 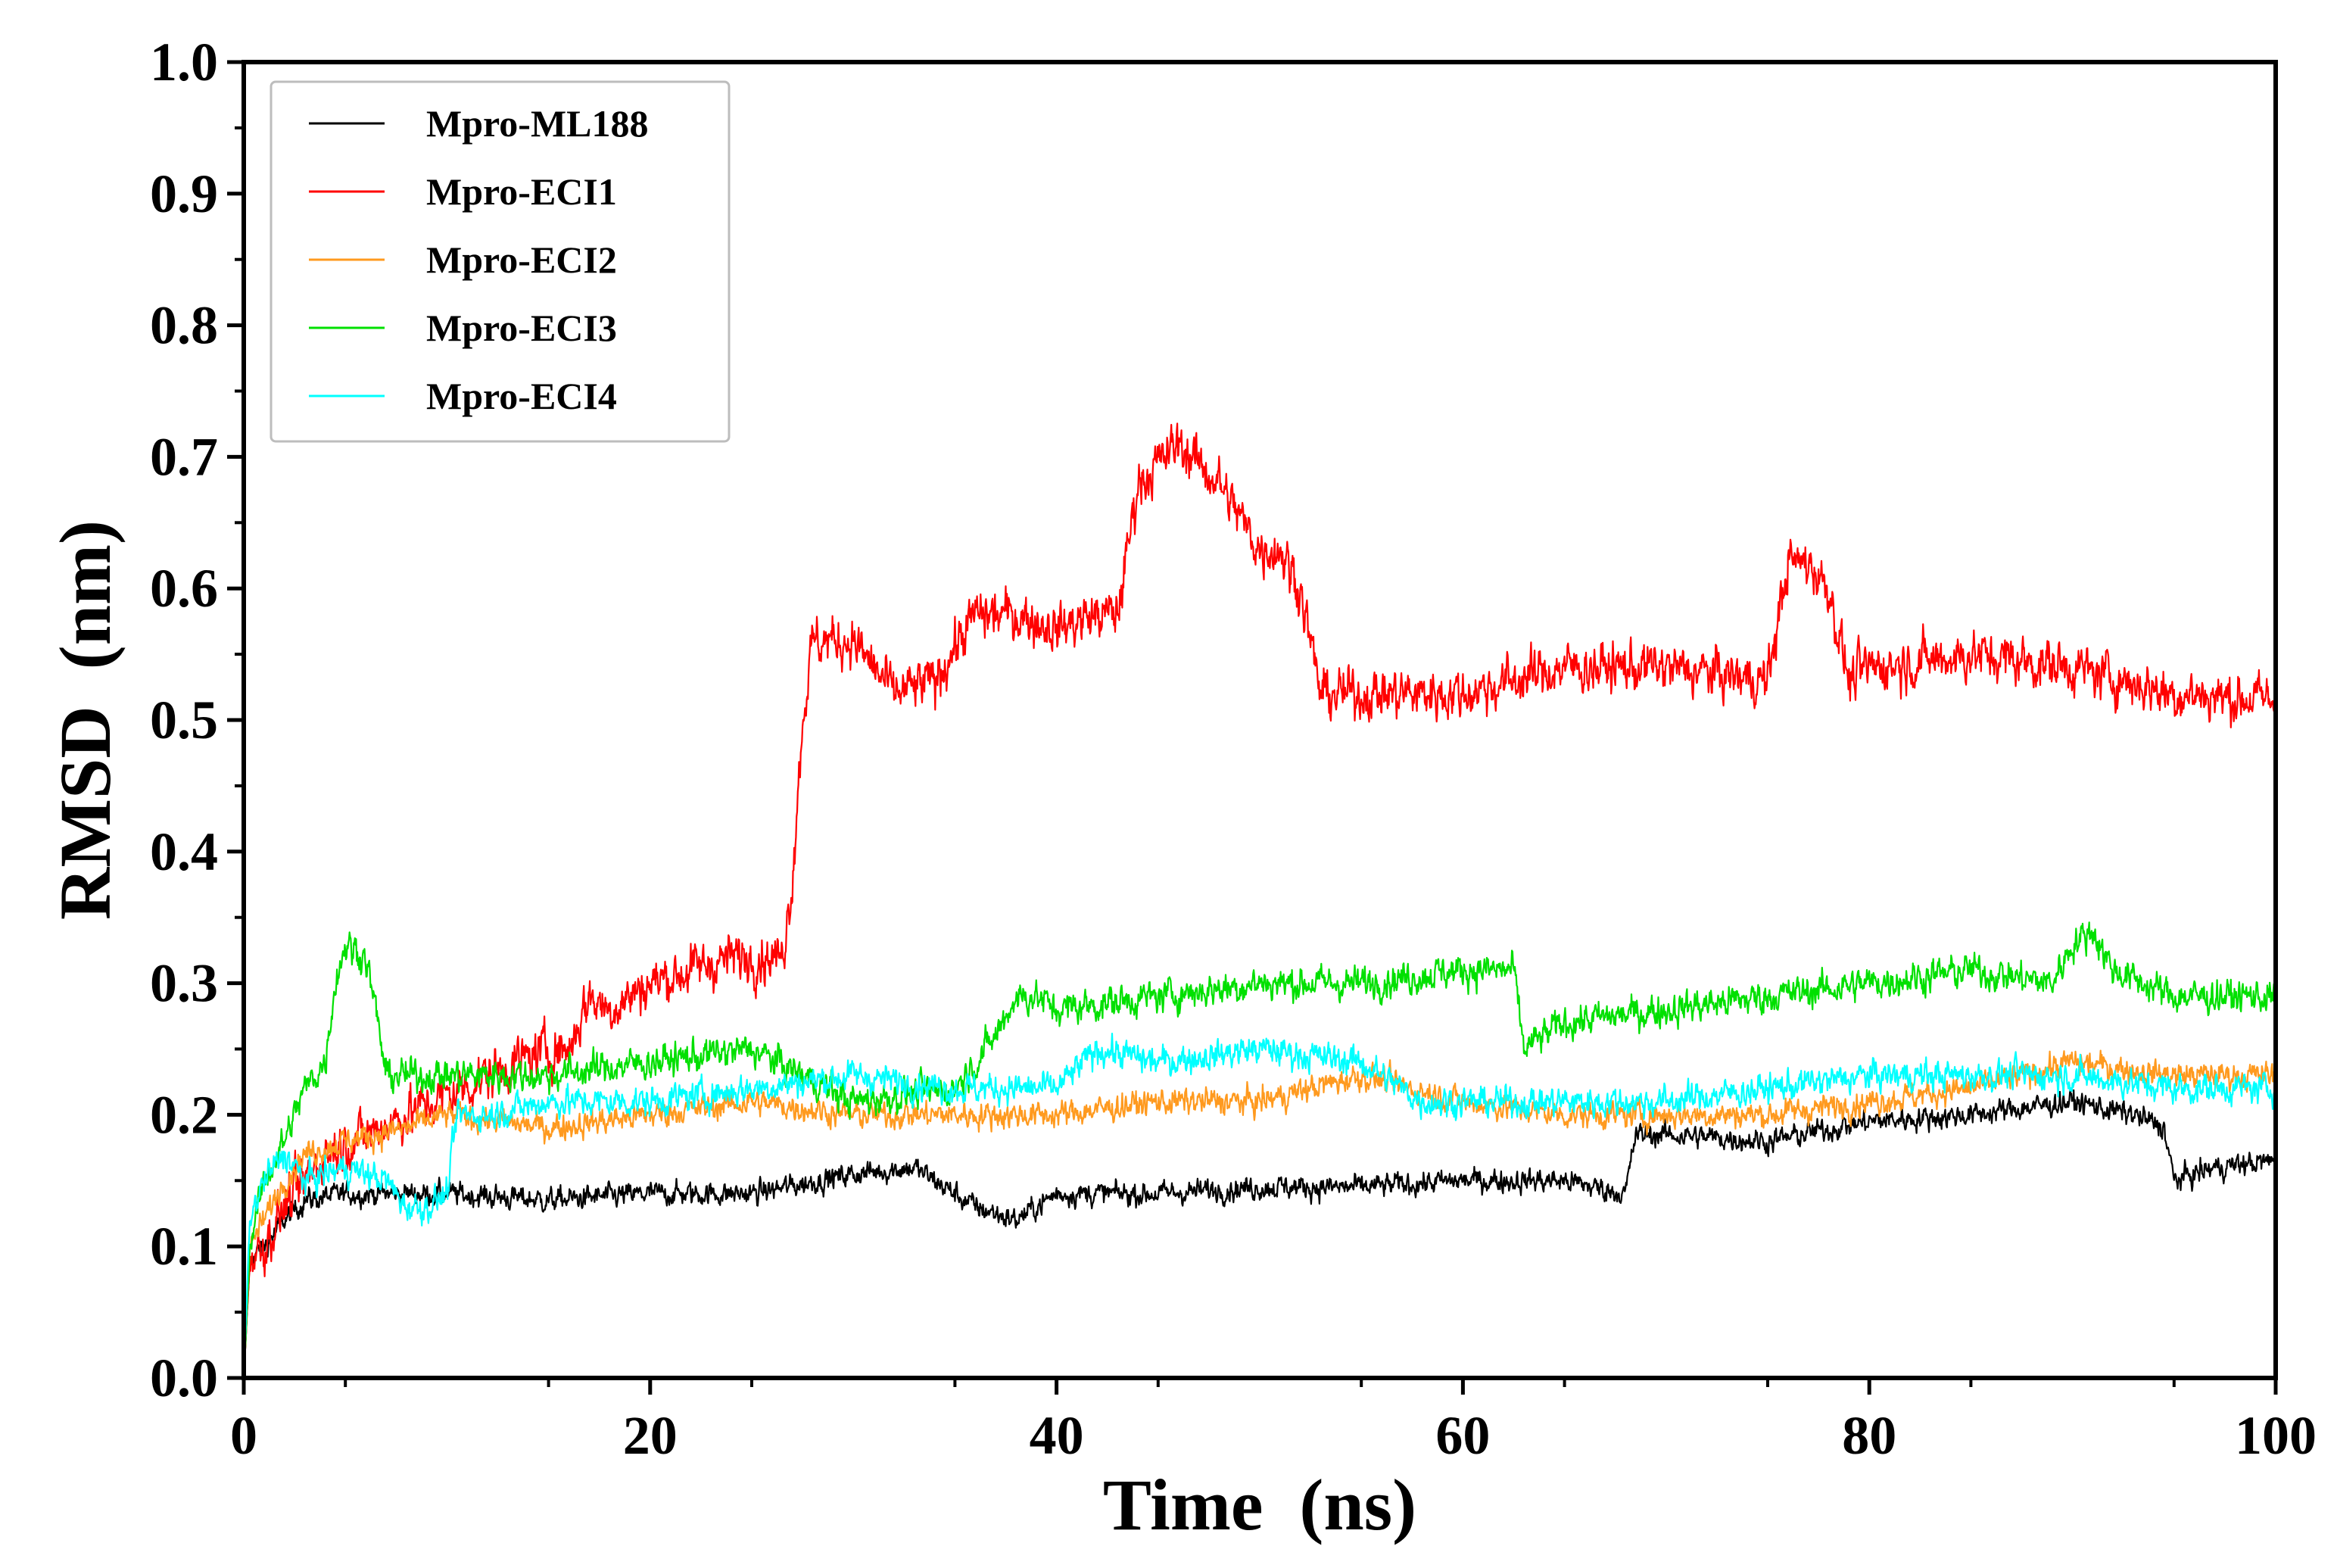 What do you see at coordinates (85, 720) in the screenshot?
I see `y-axis-title: RMSD (nm)` at bounding box center [85, 720].